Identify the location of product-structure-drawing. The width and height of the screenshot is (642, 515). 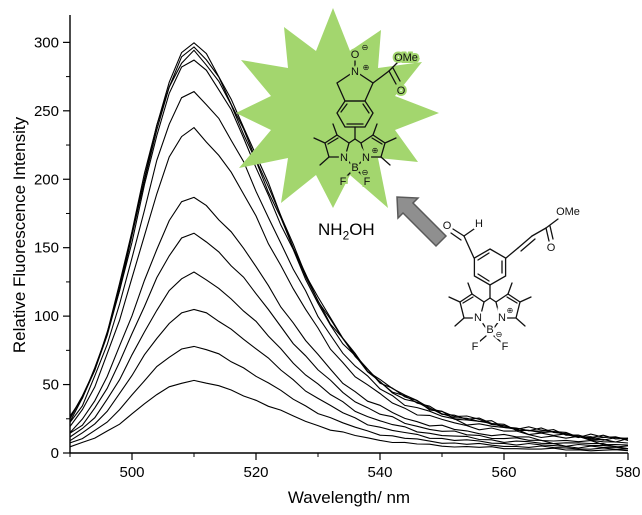
(357, 119).